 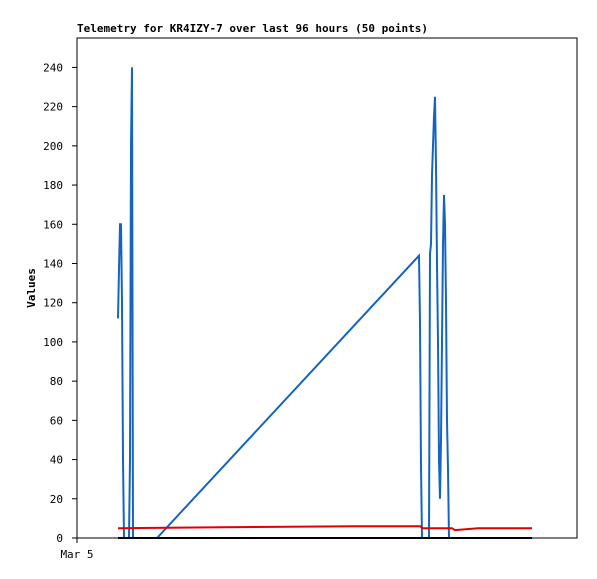 What do you see at coordinates (53, 146) in the screenshot?
I see `y-tick-label: 200` at bounding box center [53, 146].